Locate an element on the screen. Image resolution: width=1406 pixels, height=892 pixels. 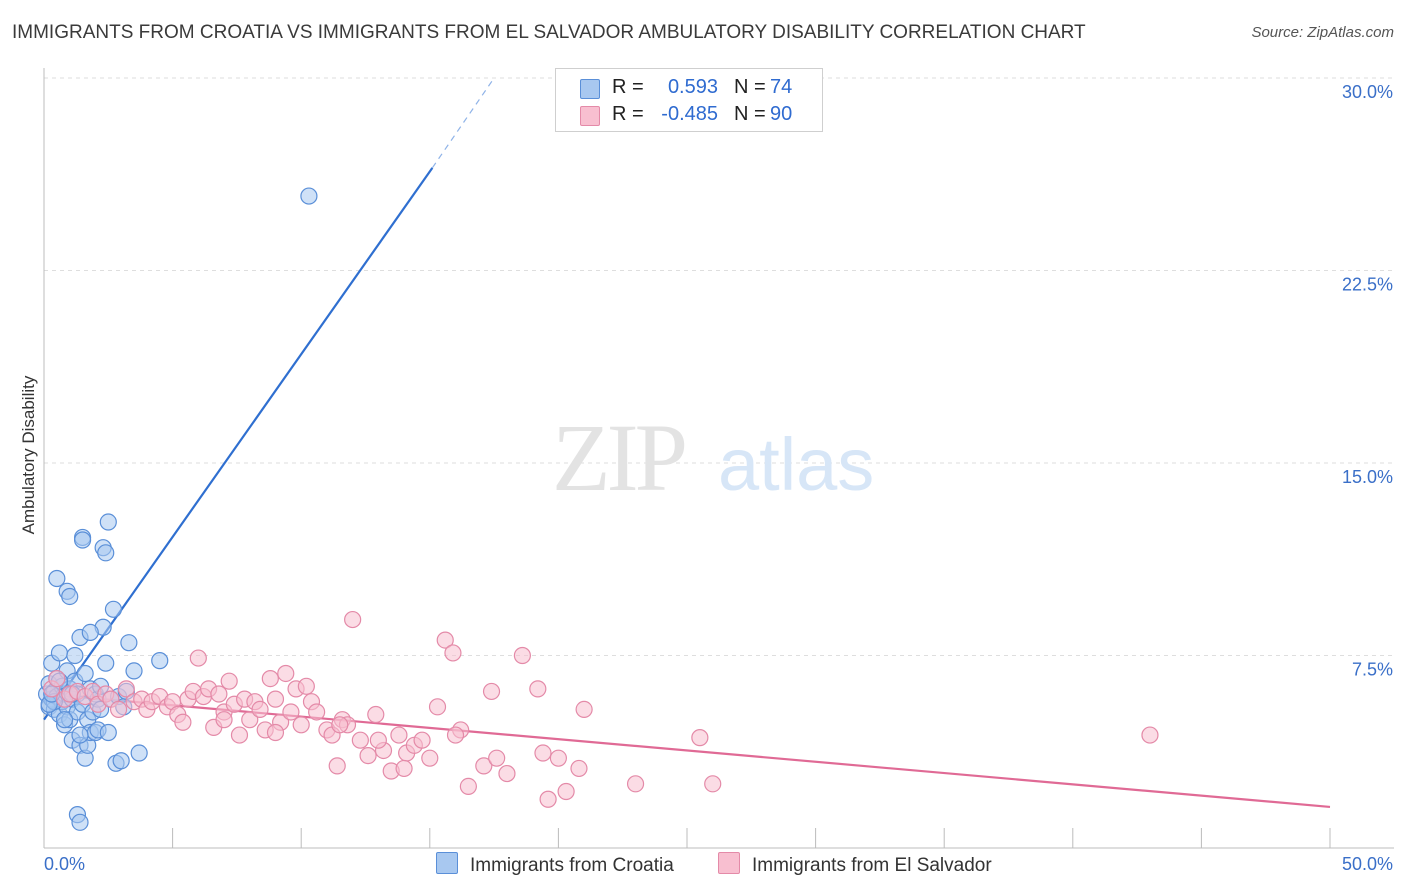
legend-row-croatia: R = 0.593 N = 74 is located at coordinates (689, 87).